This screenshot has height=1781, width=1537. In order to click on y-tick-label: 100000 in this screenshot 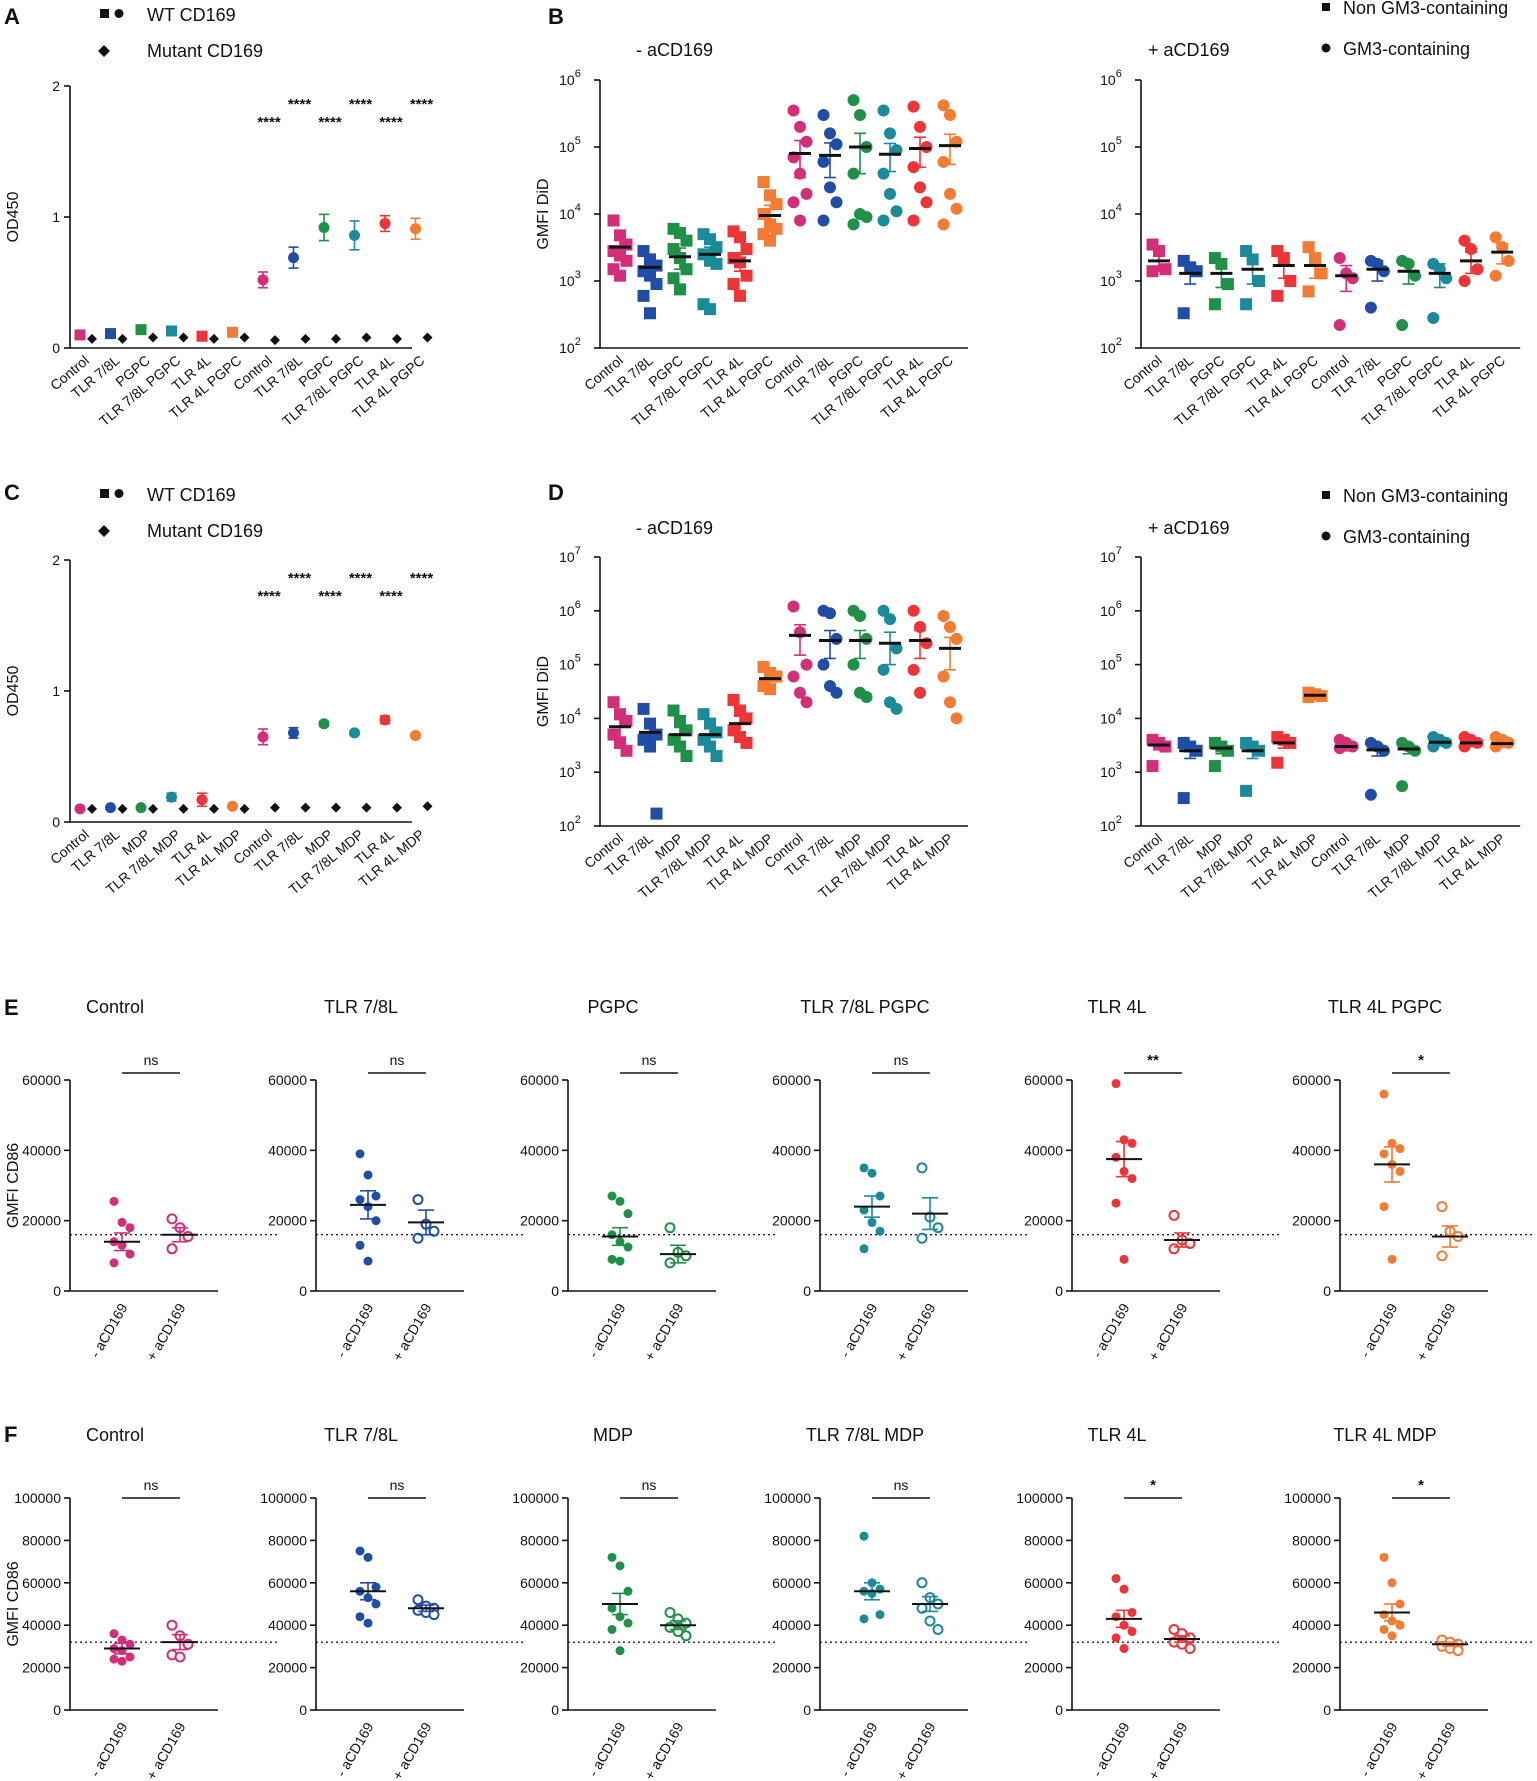, I will do `click(787, 1498)`.